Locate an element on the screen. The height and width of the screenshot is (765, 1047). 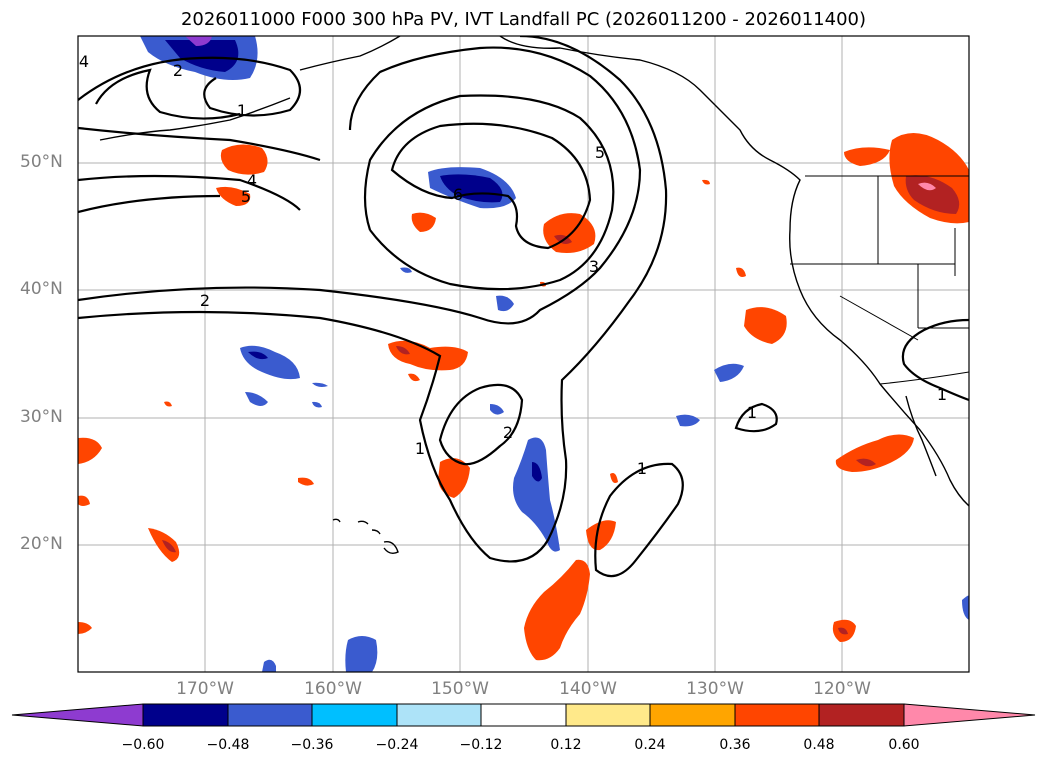
colorbar is located at coordinates (523, 715).